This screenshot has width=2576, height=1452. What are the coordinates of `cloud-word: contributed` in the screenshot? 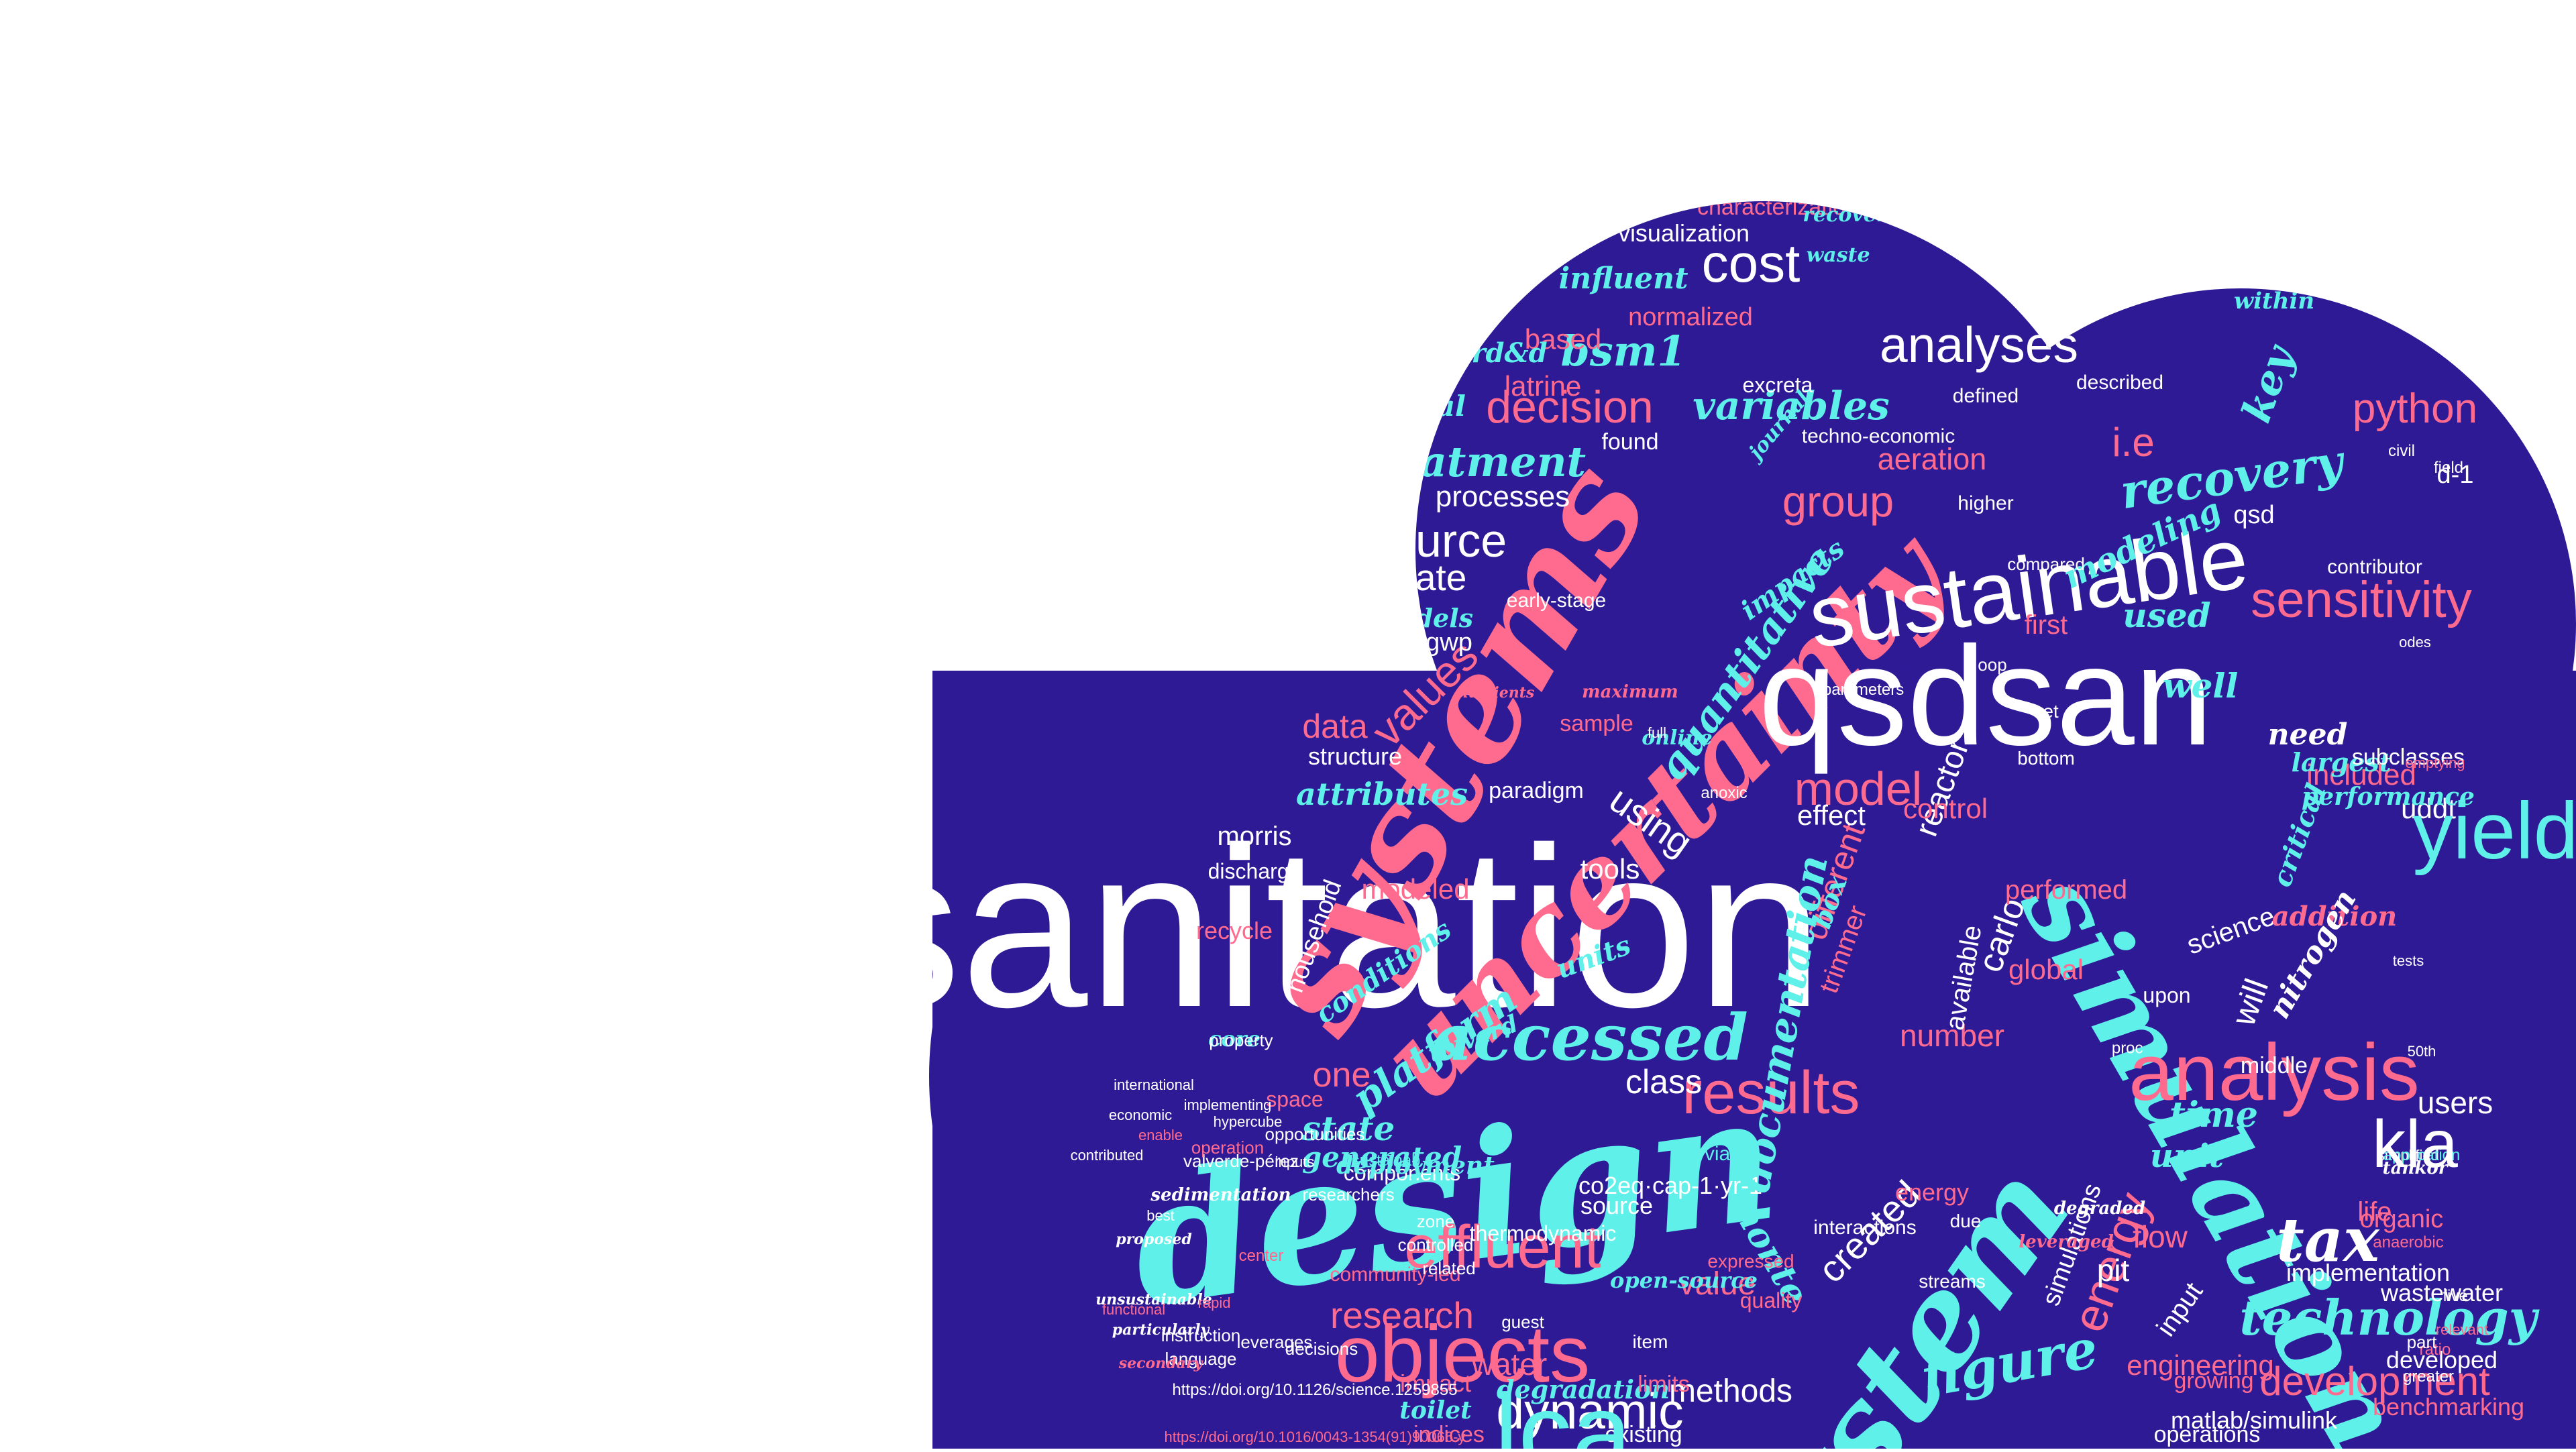 It's located at (1107, 1155).